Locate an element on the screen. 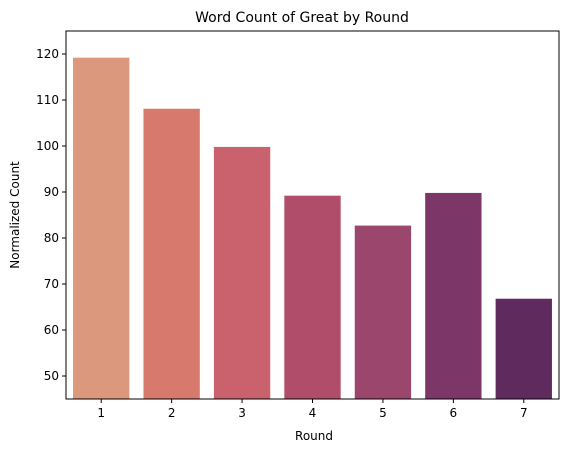 Image resolution: width=571 pixels, height=453 pixels. x-tick-label: 2 is located at coordinates (172, 413).